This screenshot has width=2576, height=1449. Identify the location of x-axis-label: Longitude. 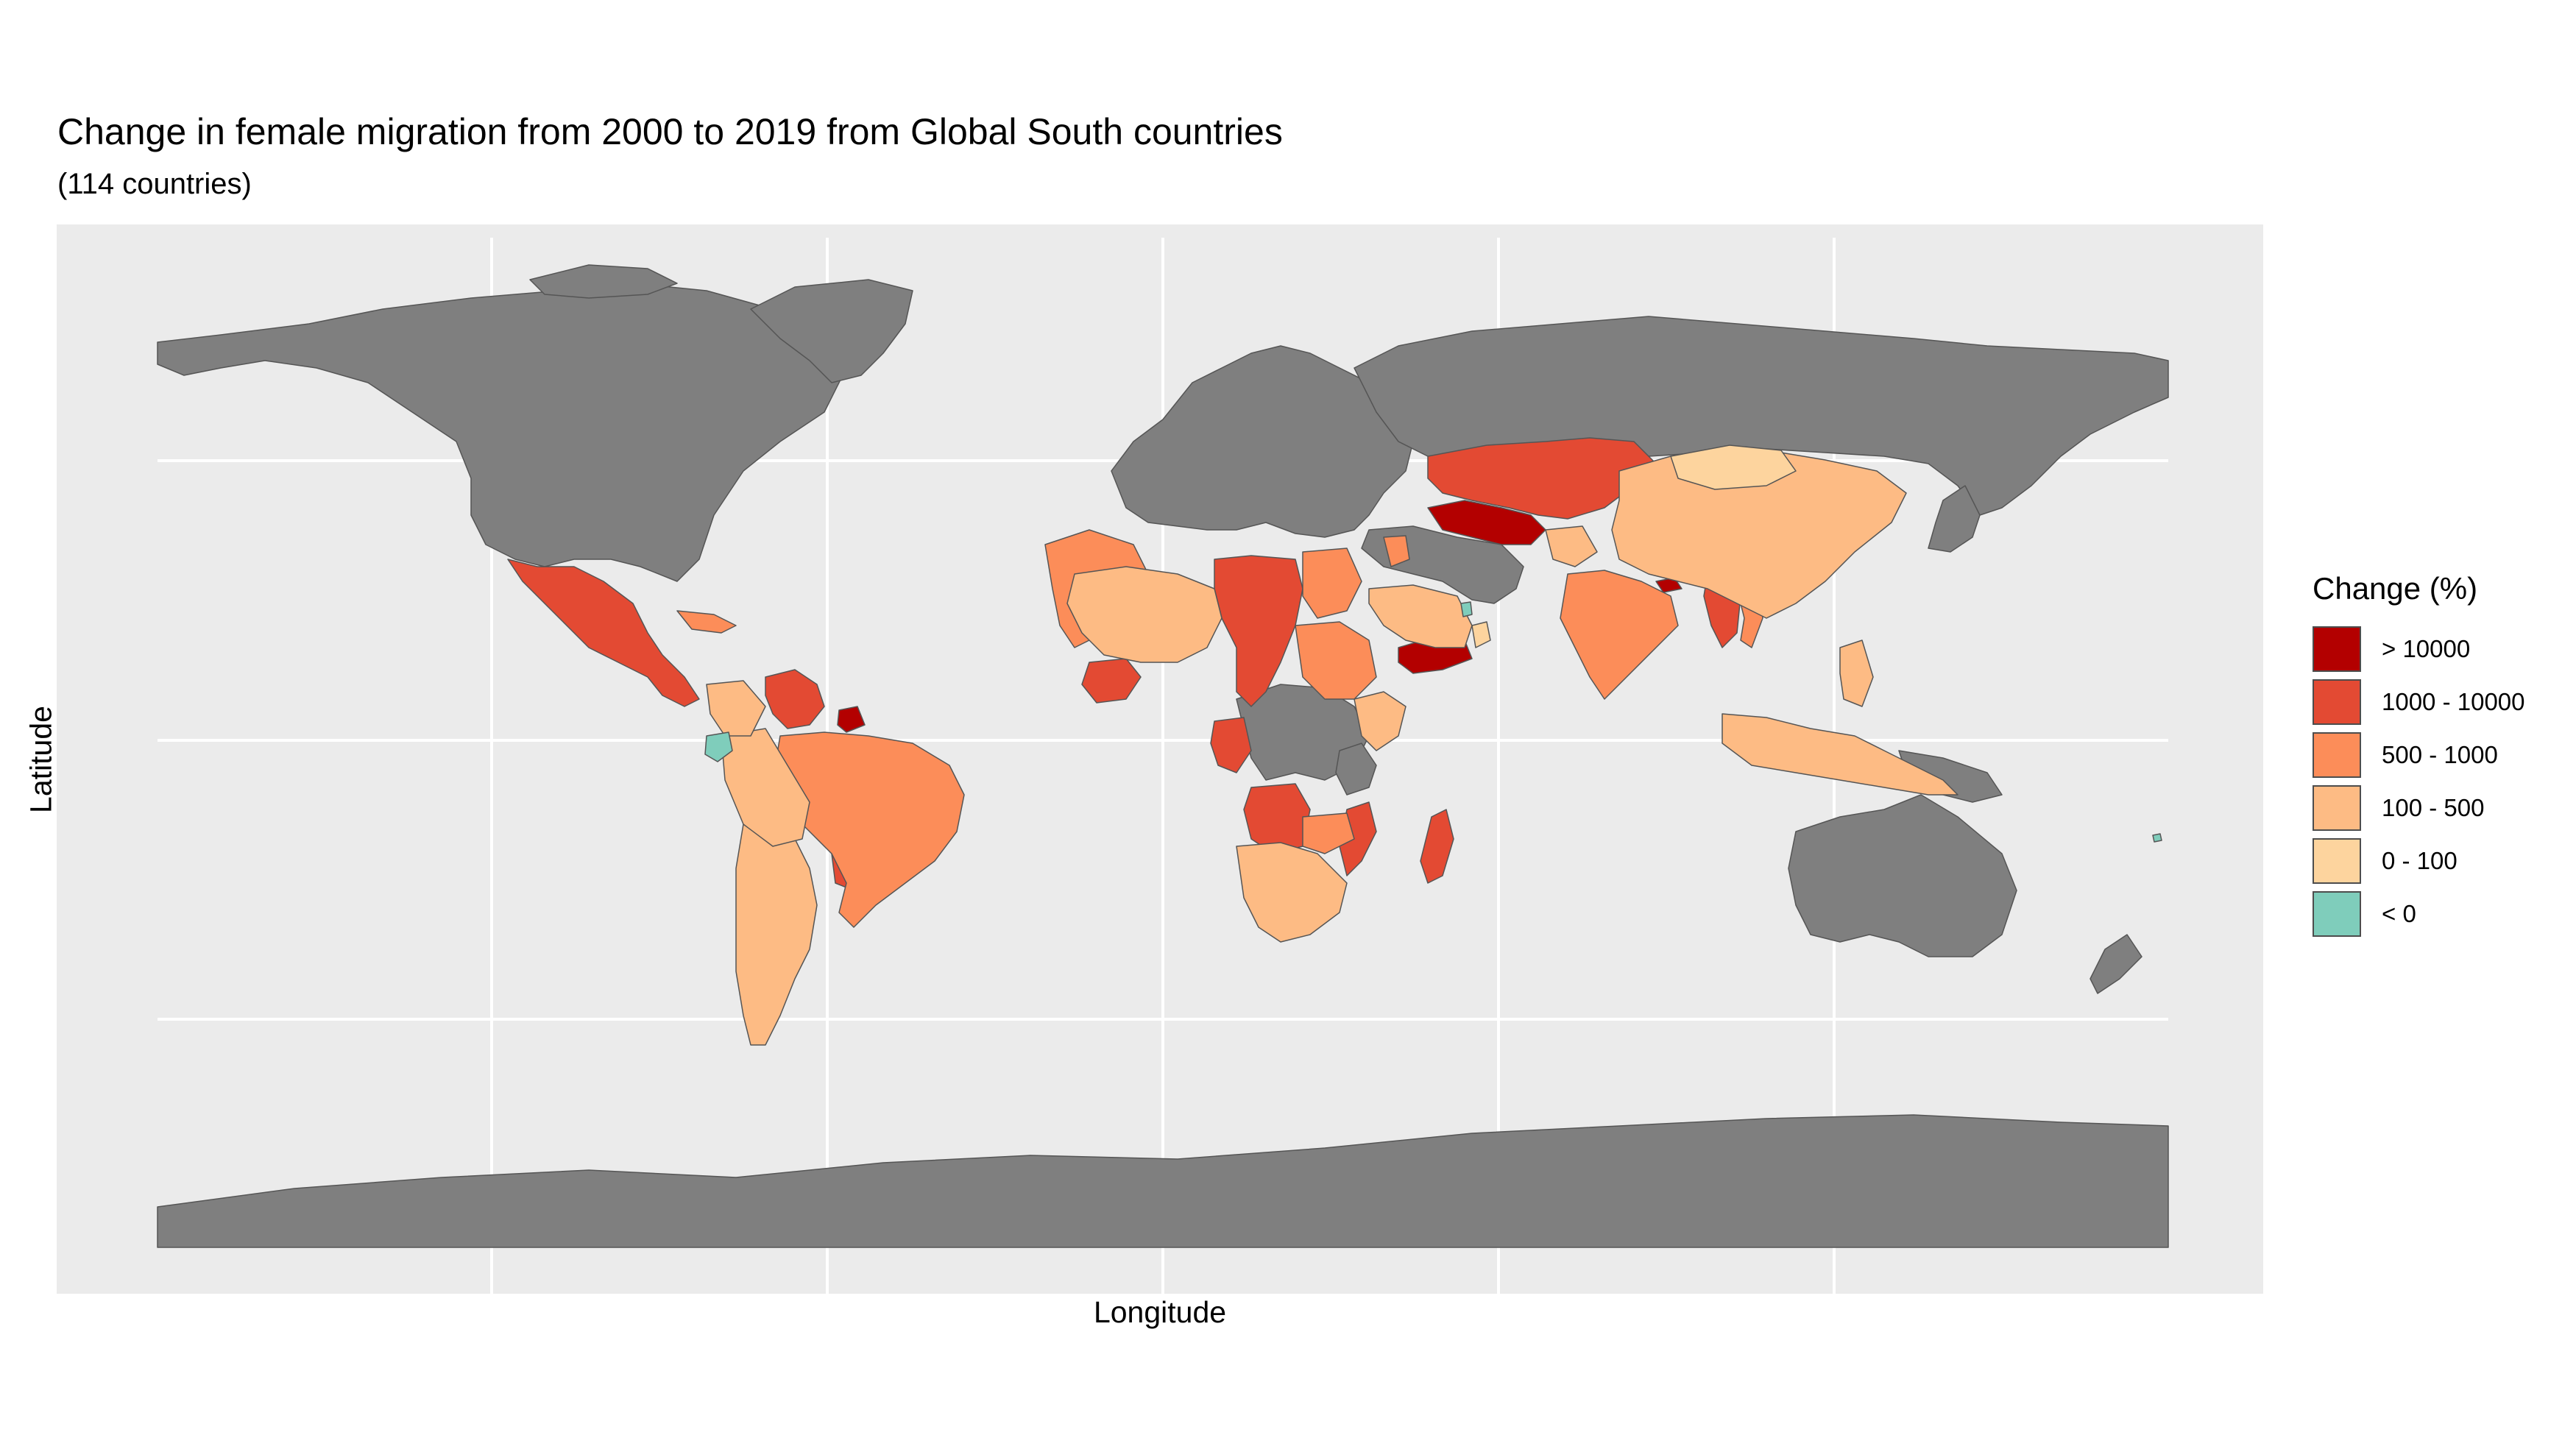
(1160, 1312).